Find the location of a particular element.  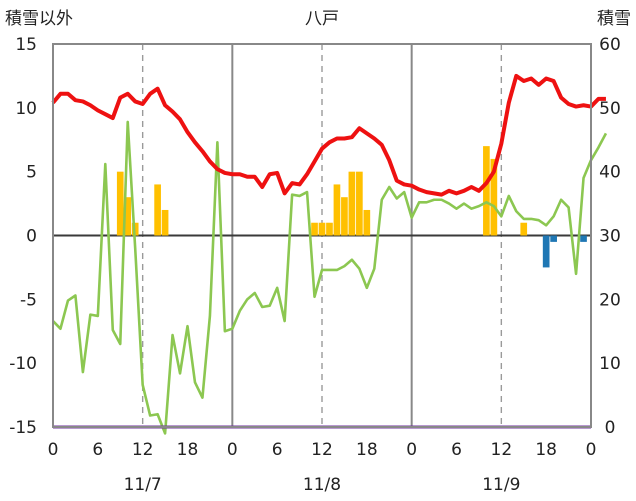

right-tick-label: 20 is located at coordinates (610, 300).